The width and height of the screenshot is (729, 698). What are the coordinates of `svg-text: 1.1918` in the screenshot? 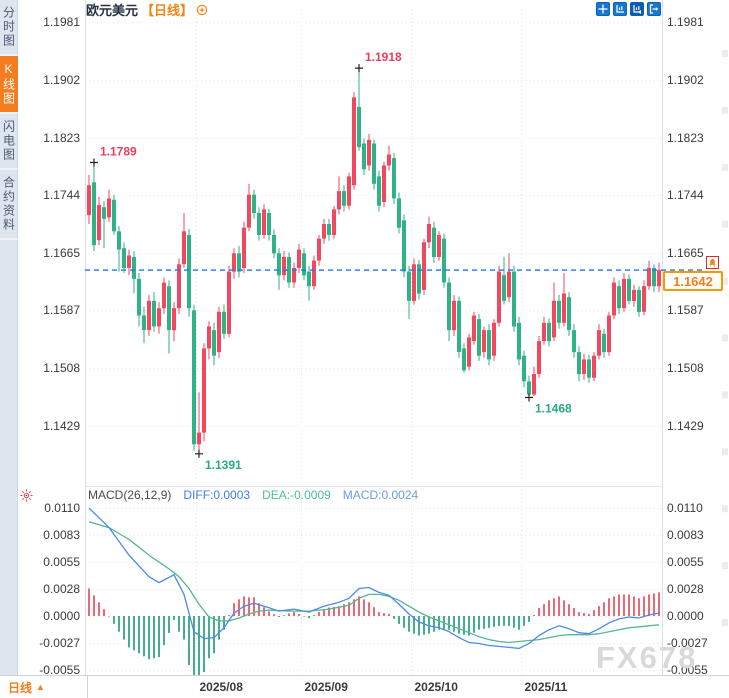 It's located at (383, 57).